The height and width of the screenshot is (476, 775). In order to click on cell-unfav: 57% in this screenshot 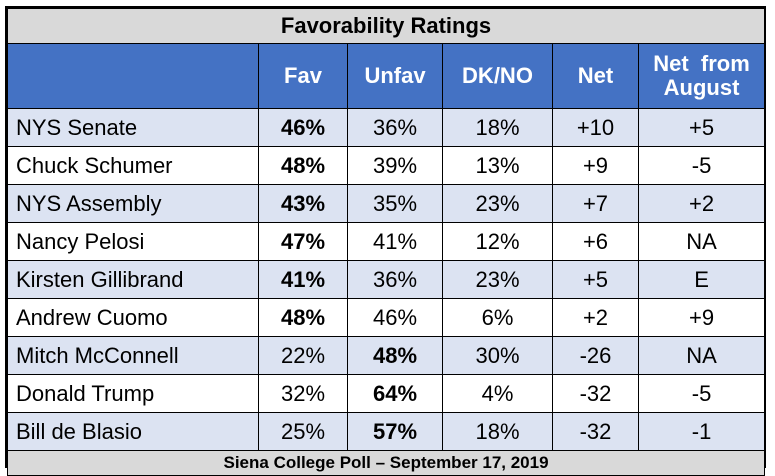, I will do `click(395, 431)`.